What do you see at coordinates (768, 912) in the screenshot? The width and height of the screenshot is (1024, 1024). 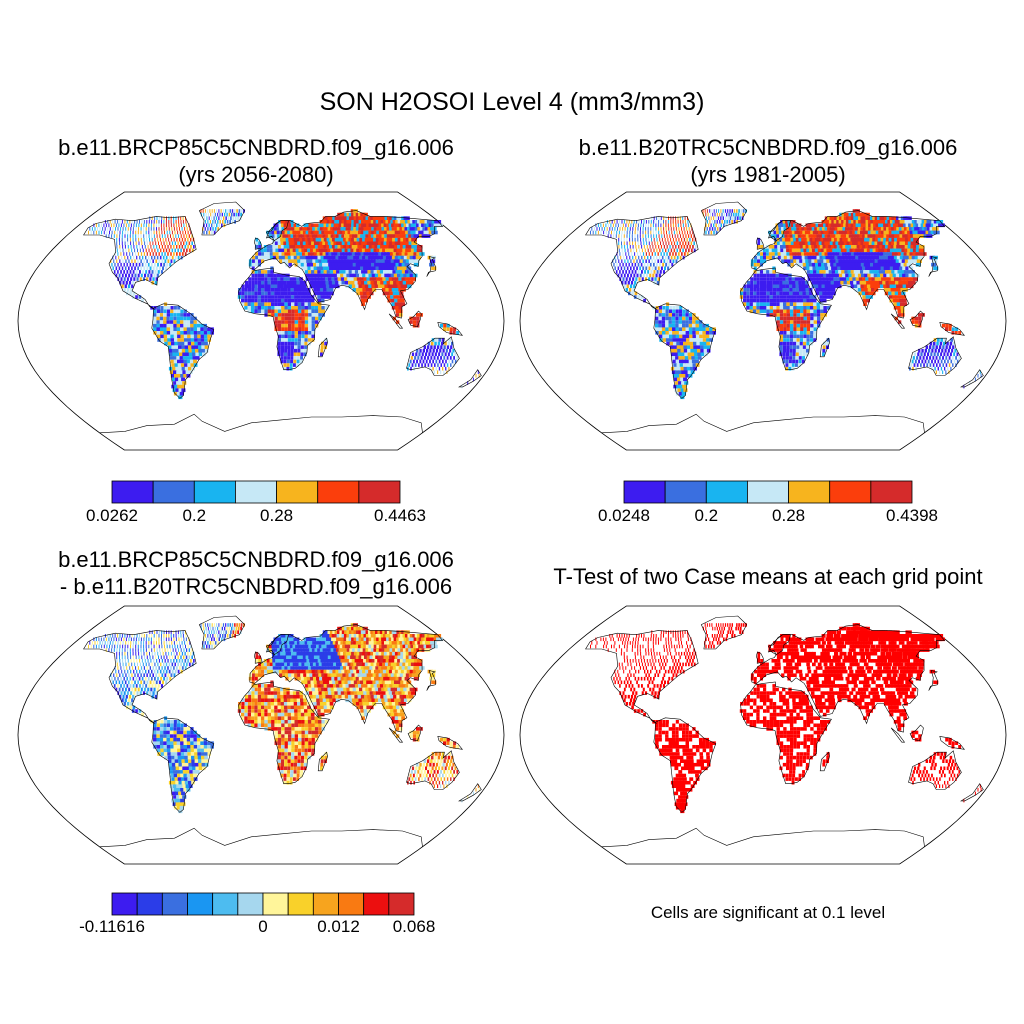 I see `significance-note: Cells are significant at 0.1 level` at bounding box center [768, 912].